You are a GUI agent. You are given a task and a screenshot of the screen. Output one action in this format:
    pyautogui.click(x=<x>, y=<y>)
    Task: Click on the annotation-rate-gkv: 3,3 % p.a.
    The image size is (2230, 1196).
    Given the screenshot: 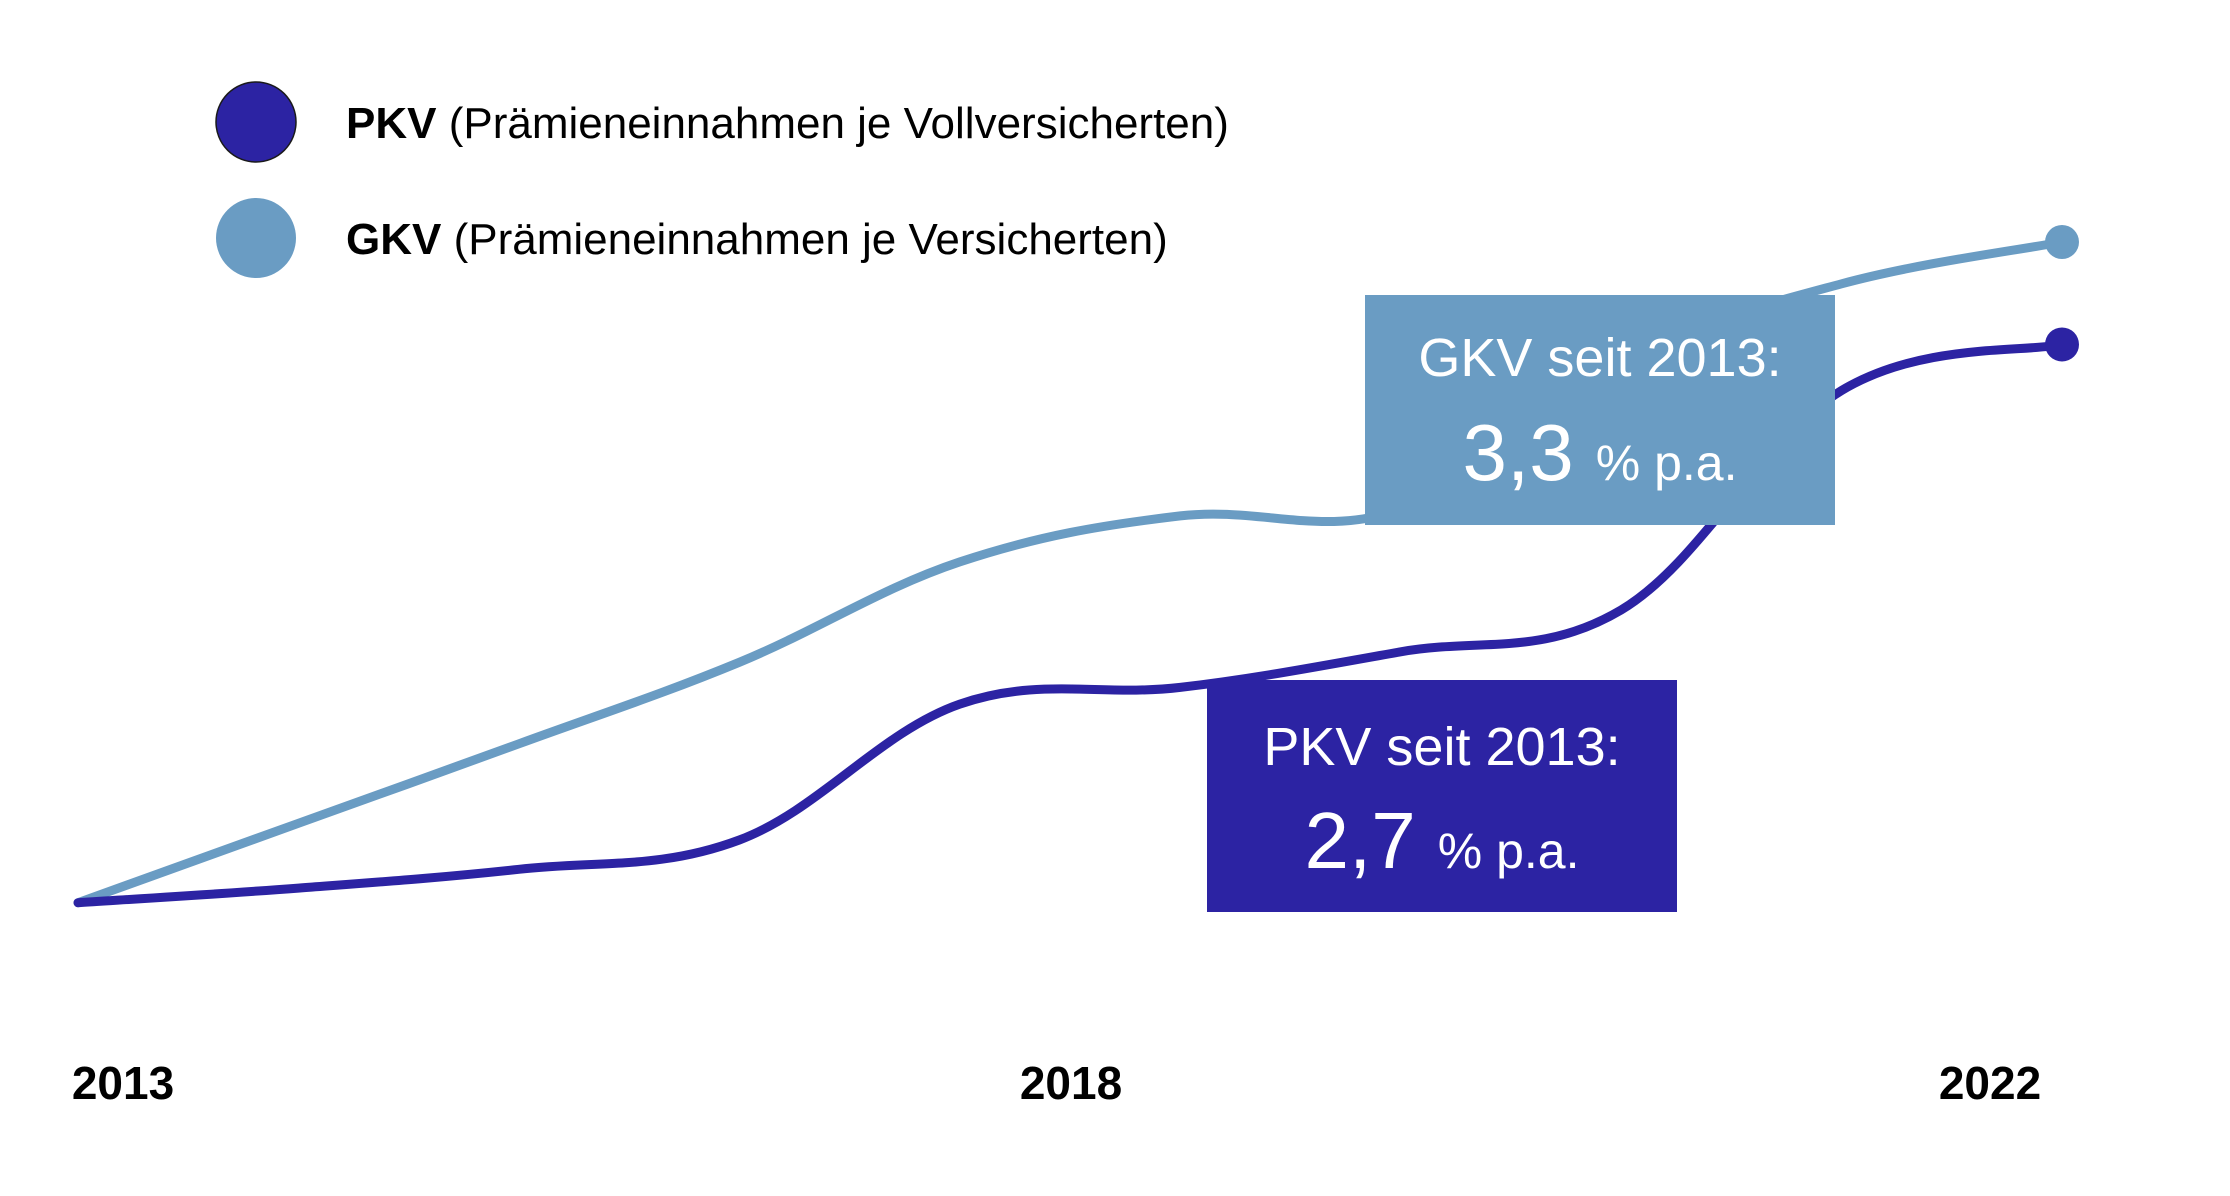 What is the action you would take?
    pyautogui.click(x=1600, y=452)
    